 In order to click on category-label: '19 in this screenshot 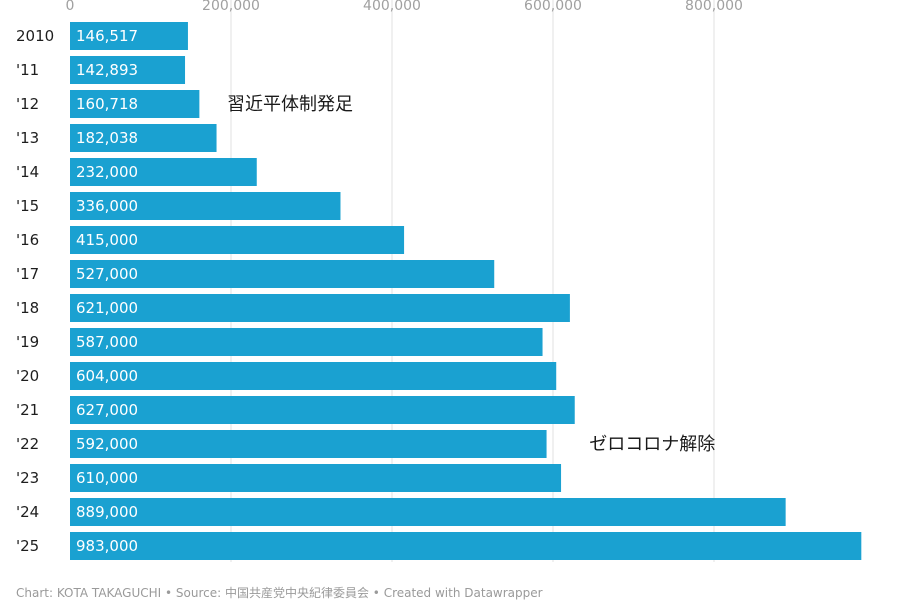, I will do `click(27, 342)`.